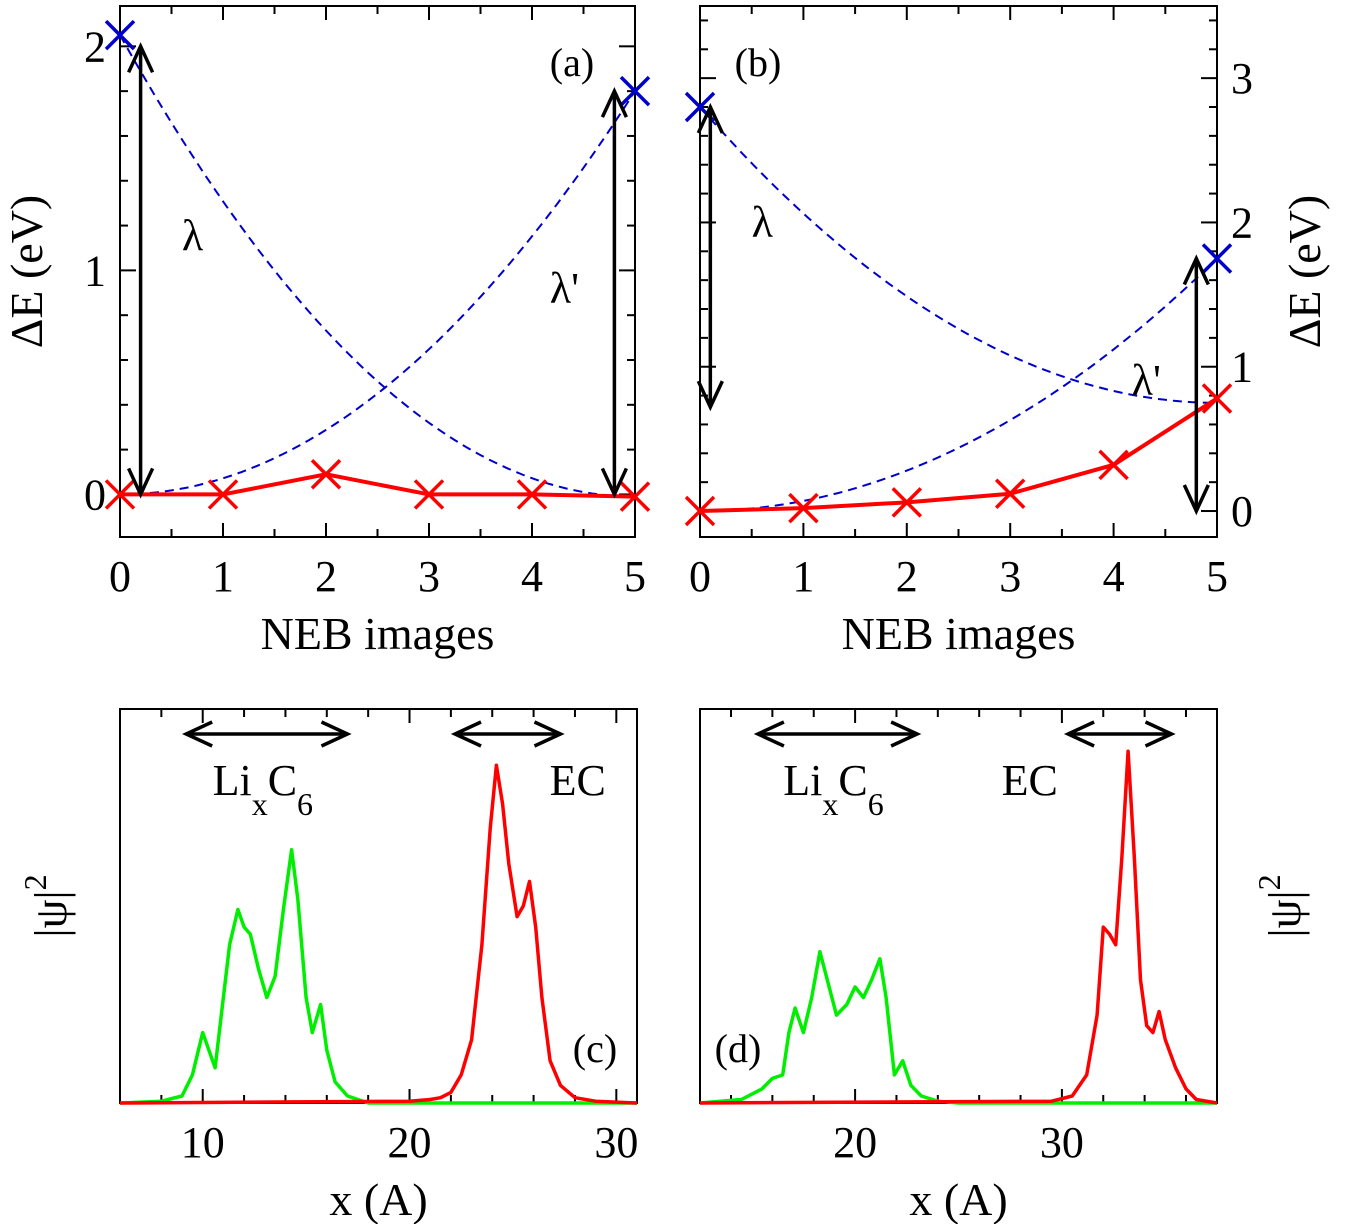  Describe the element at coordinates (1242, 78) in the screenshot. I see `y-tick-label: 3` at that location.